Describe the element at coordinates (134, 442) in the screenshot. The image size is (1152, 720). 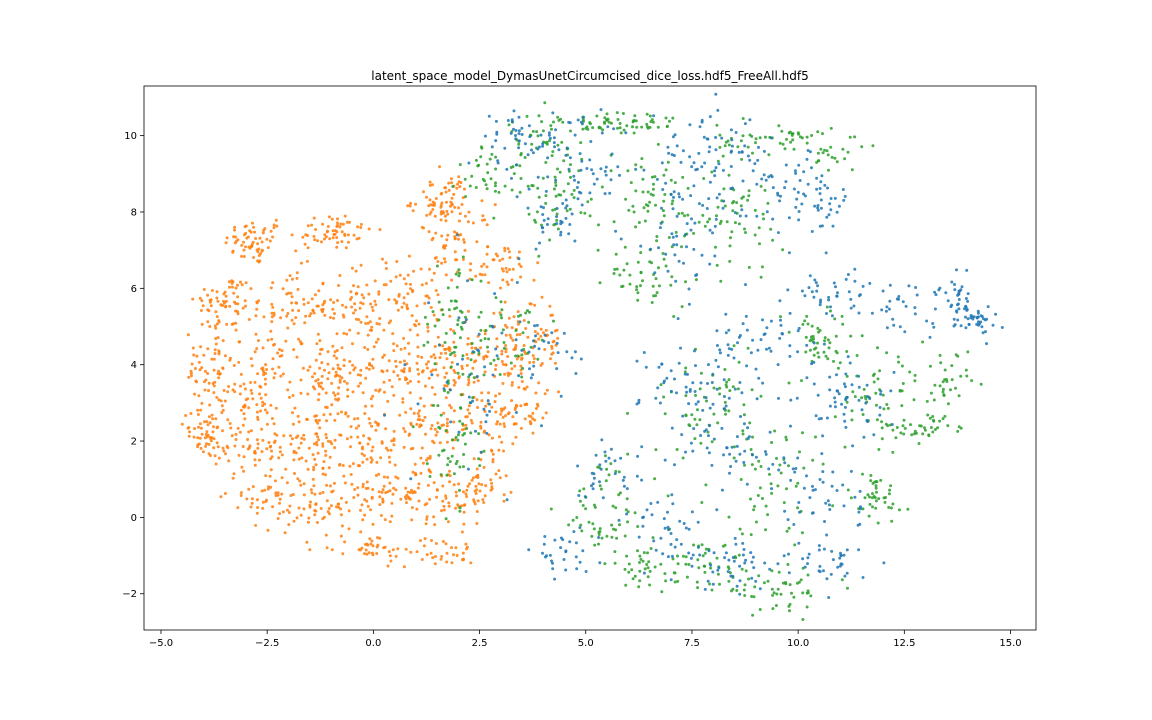
I see `y-tick-label: 2` at that location.